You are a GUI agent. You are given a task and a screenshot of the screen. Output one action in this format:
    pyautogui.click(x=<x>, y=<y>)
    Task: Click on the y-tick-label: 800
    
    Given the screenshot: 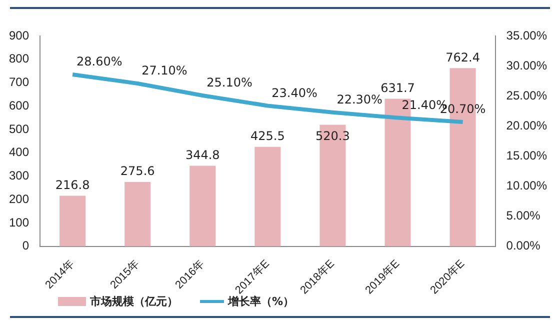 What is the action you would take?
    pyautogui.click(x=19, y=59)
    